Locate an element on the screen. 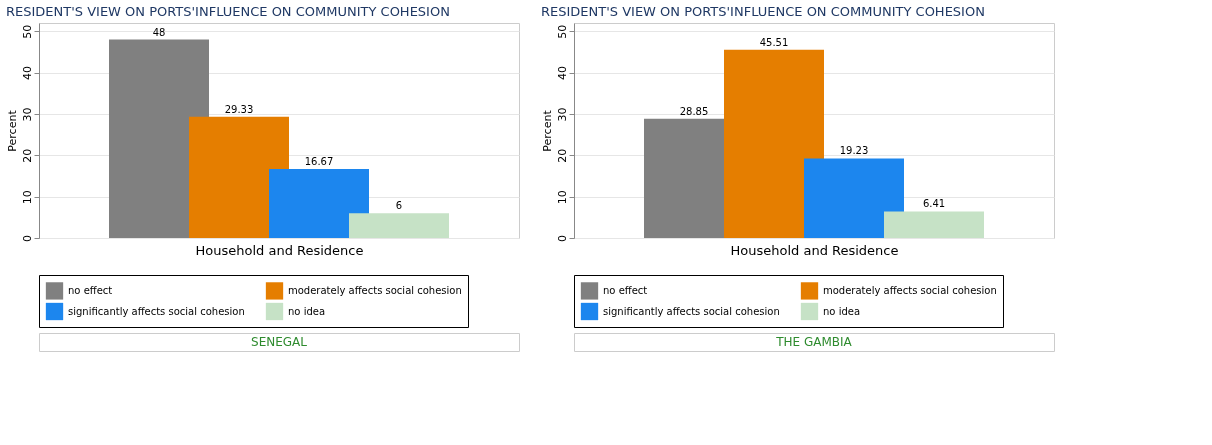 This screenshot has width=1212, height=445. data-label: 45.51 is located at coordinates (774, 42).